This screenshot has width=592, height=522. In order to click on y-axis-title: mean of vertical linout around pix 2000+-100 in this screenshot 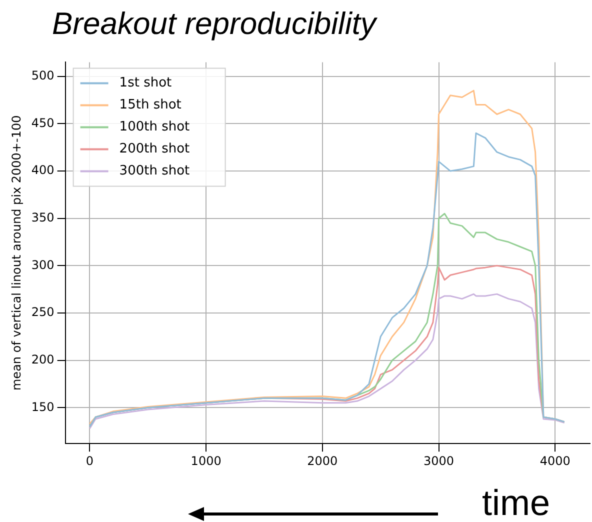, I will do `click(16, 253)`.